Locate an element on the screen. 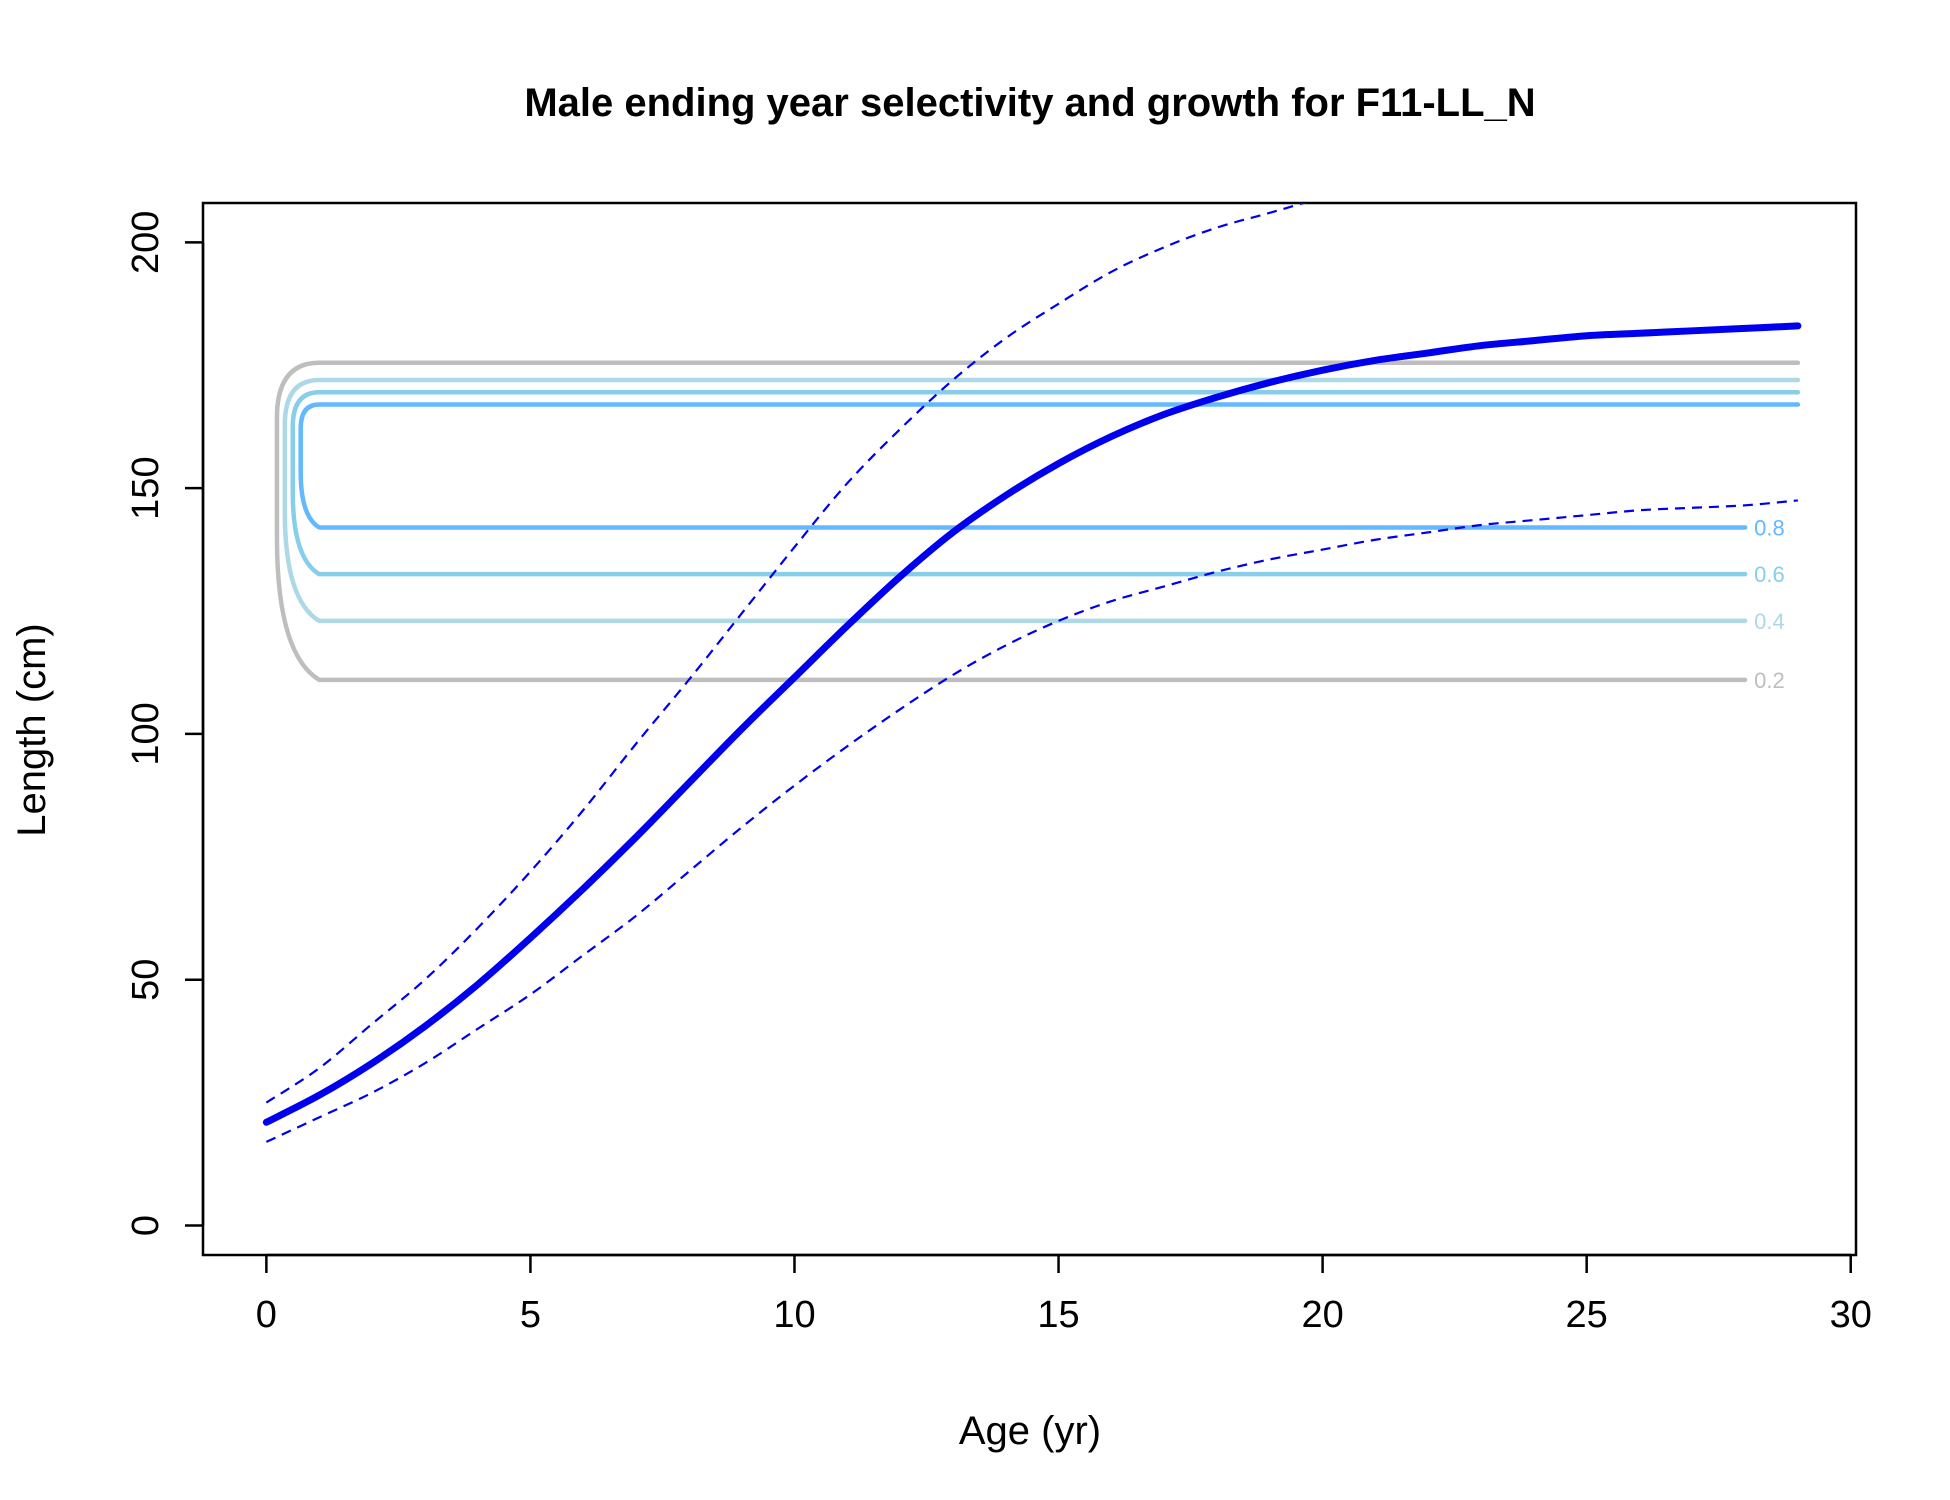  contour-line-0.4 is located at coordinates (1041, 500).